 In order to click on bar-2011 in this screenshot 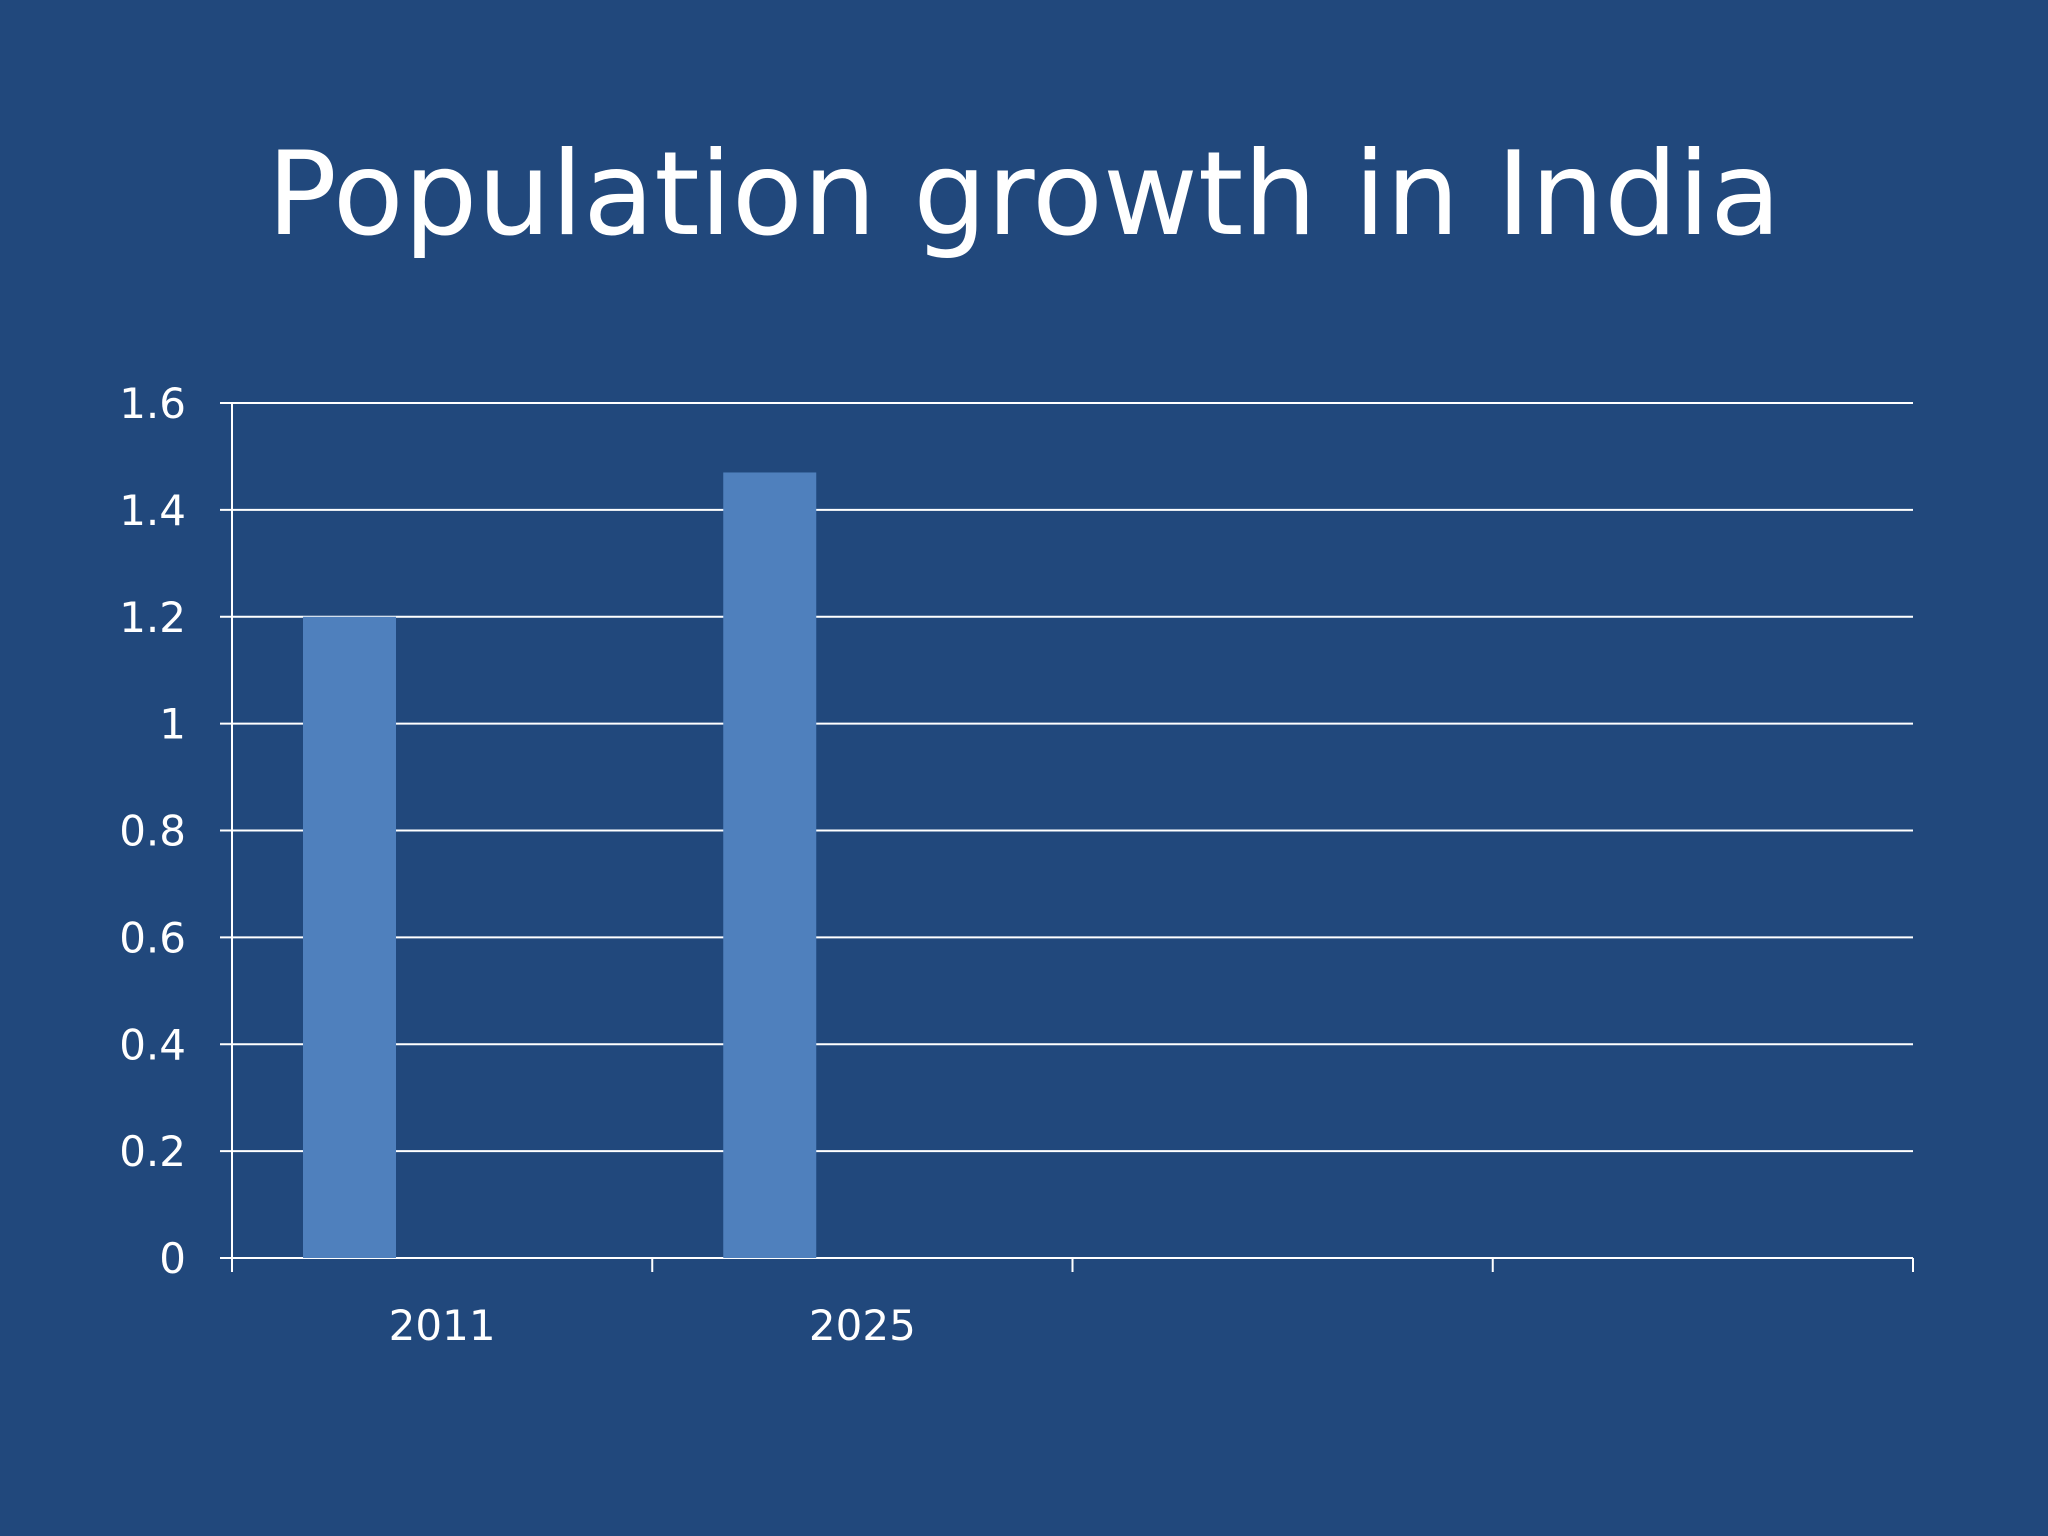, I will do `click(349, 937)`.